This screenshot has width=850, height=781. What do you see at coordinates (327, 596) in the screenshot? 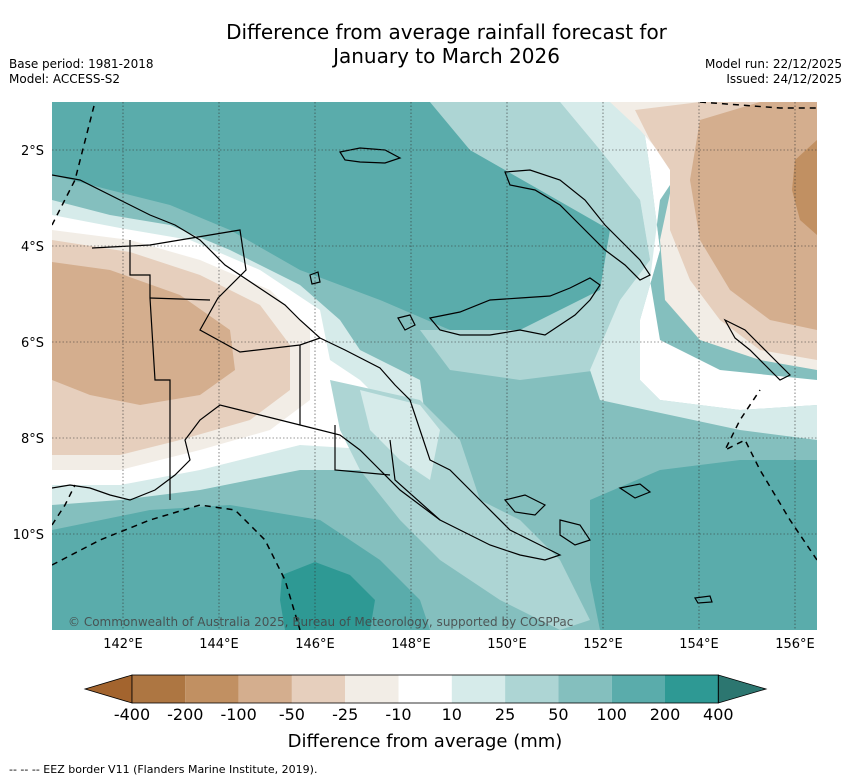
I see `southwest-teal-dark` at bounding box center [327, 596].